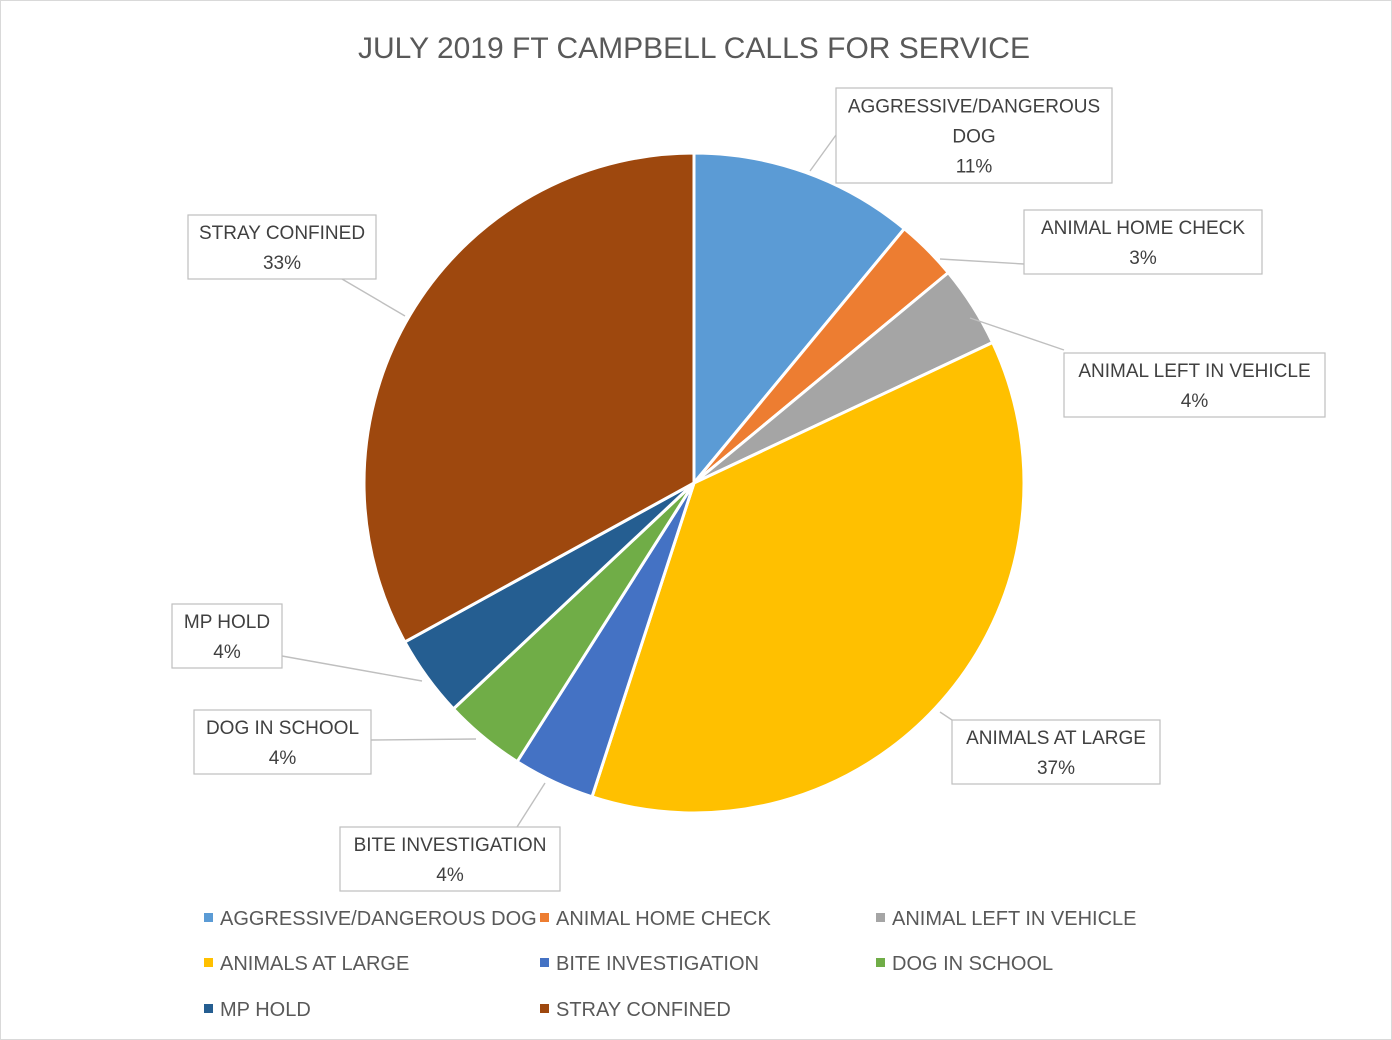 The width and height of the screenshot is (1392, 1040). Describe the element at coordinates (643, 1010) in the screenshot. I see `legend-label: STRAY CONFINED` at that location.